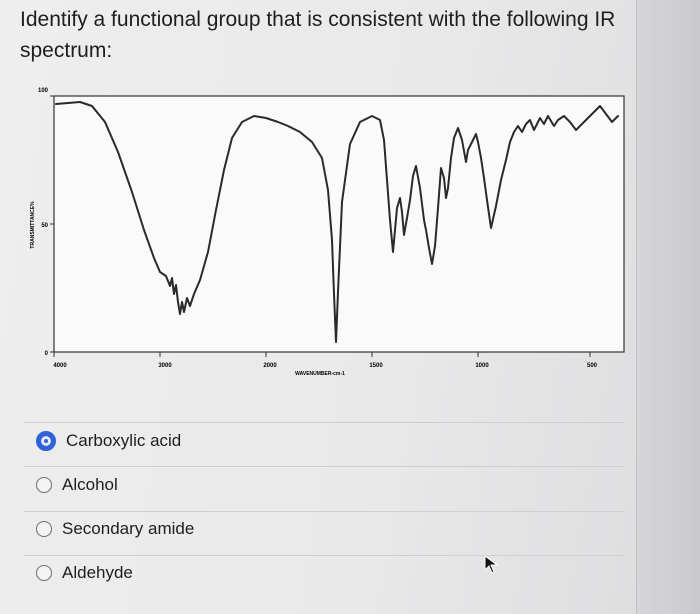 The width and height of the screenshot is (700, 614). I want to click on y-tick-50: 50, so click(44, 226).